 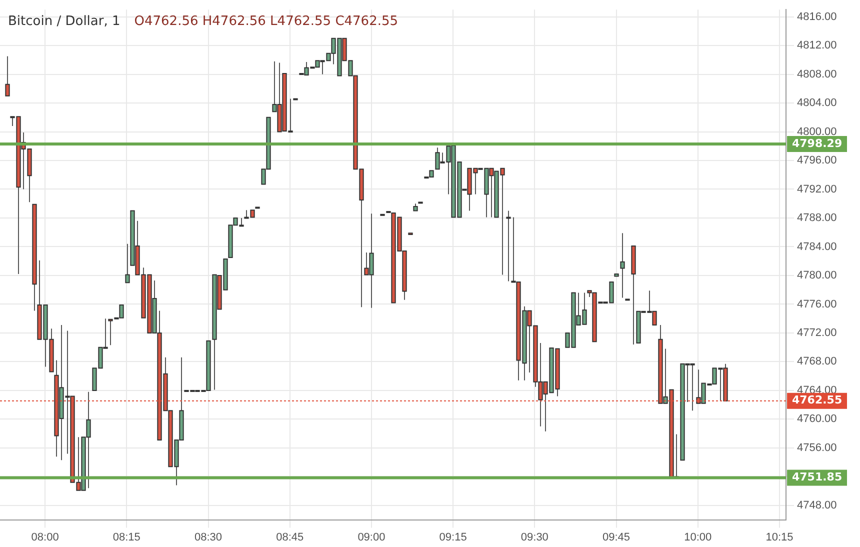 I want to click on y-tick-label: 4748.00, so click(x=817, y=505).